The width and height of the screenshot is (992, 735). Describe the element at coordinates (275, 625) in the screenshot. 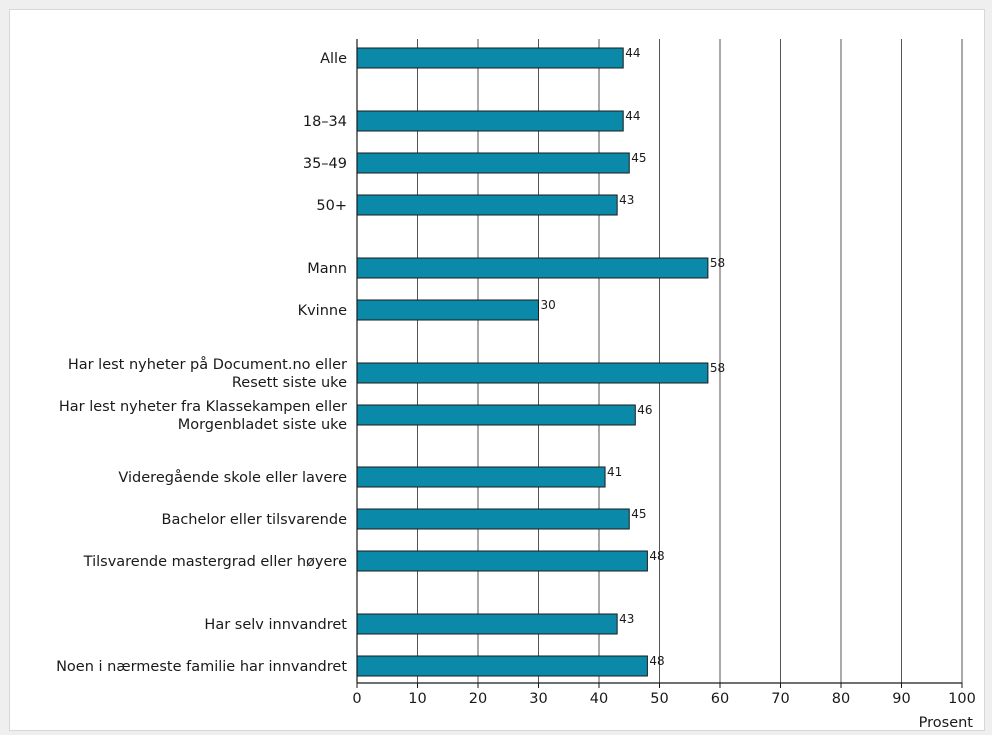

I see `category-label: Har selv innvandret` at that location.